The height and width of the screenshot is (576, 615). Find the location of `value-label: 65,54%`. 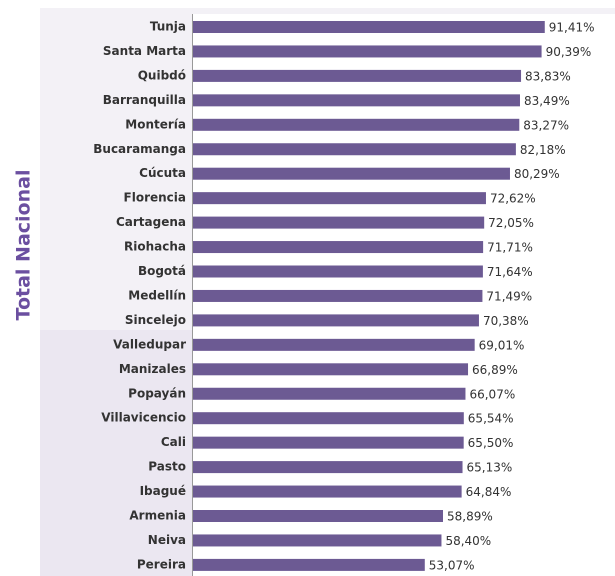

value-label: 65,54% is located at coordinates (491, 419).